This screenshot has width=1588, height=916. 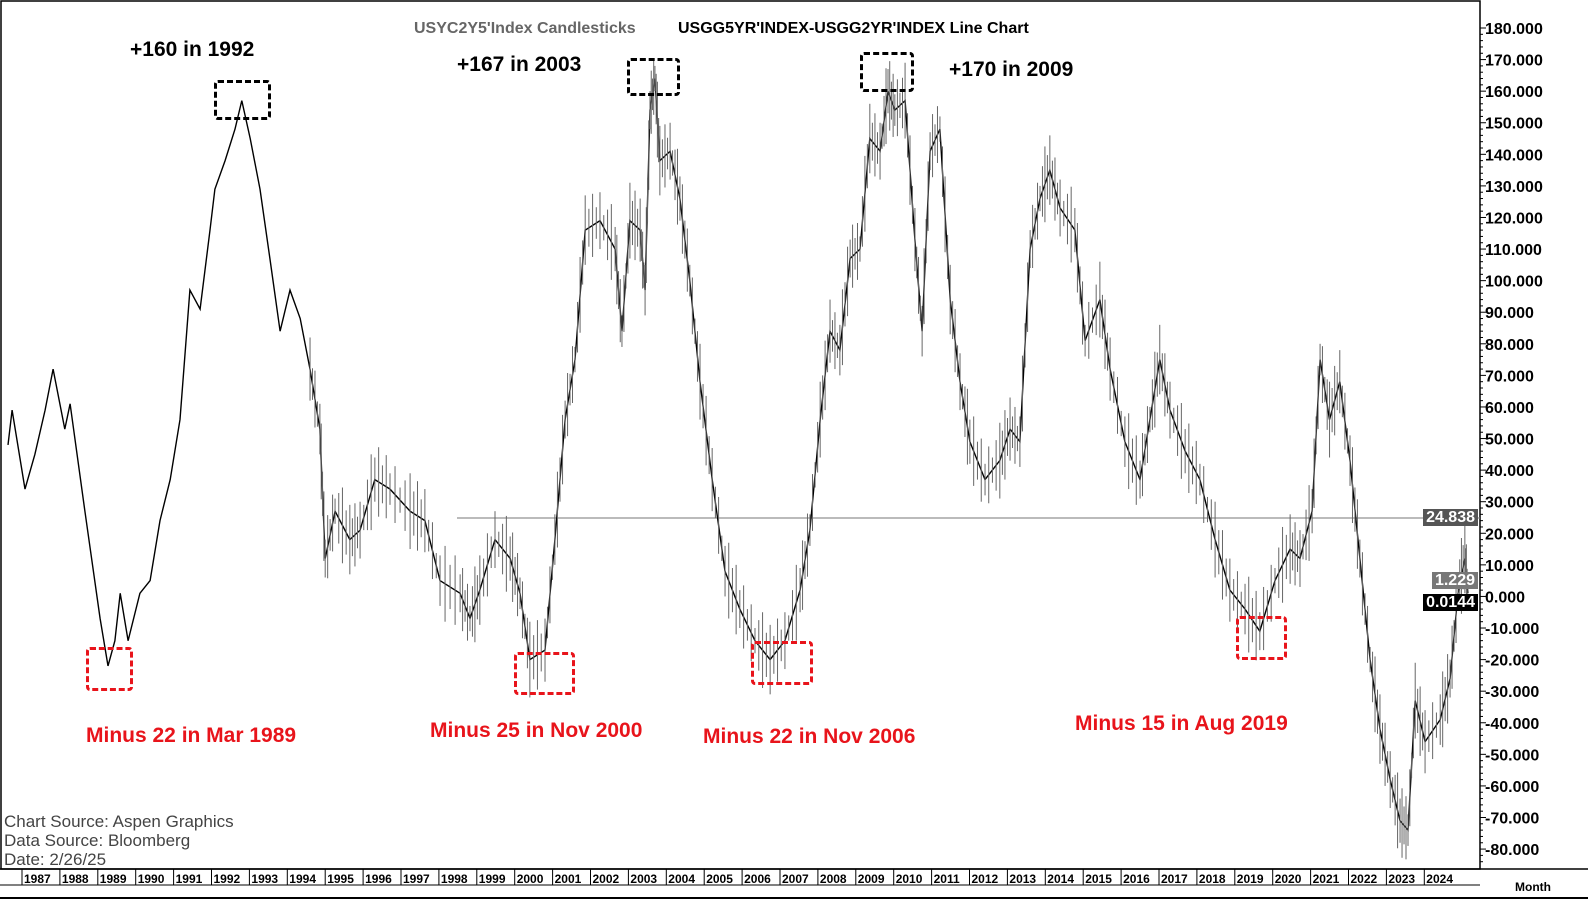 I want to click on y-tick-label: 70.000, so click(x=1509, y=376).